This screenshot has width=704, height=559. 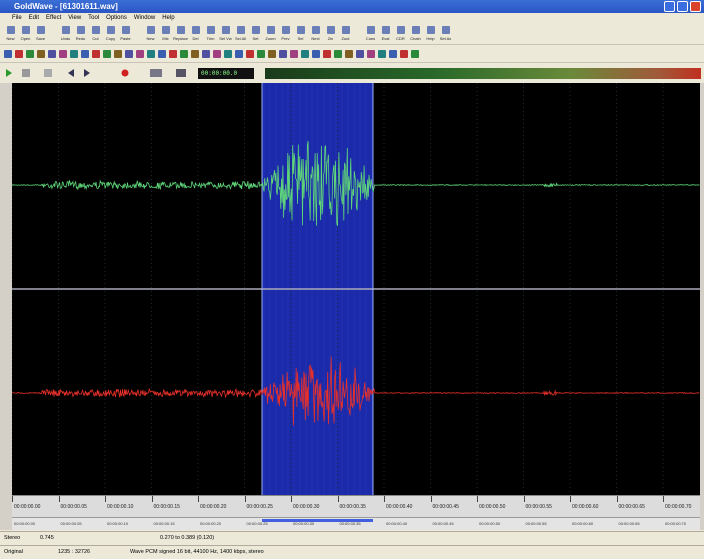 I want to click on menu-item: Tool, so click(x=94, y=18).